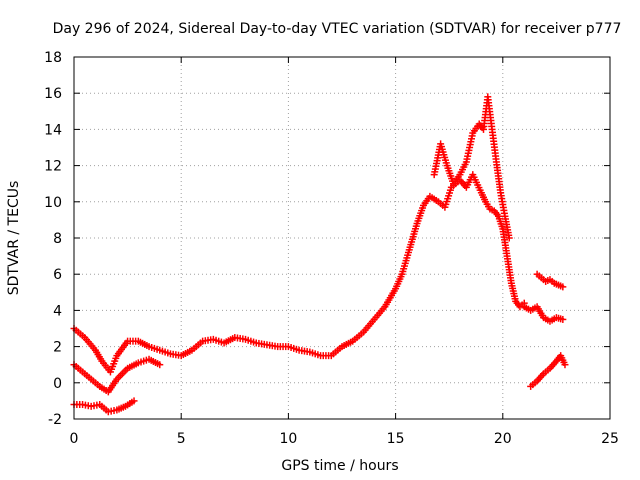 Image resolution: width=640 pixels, height=480 pixels. I want to click on y-tick-label: 8, so click(57, 239).